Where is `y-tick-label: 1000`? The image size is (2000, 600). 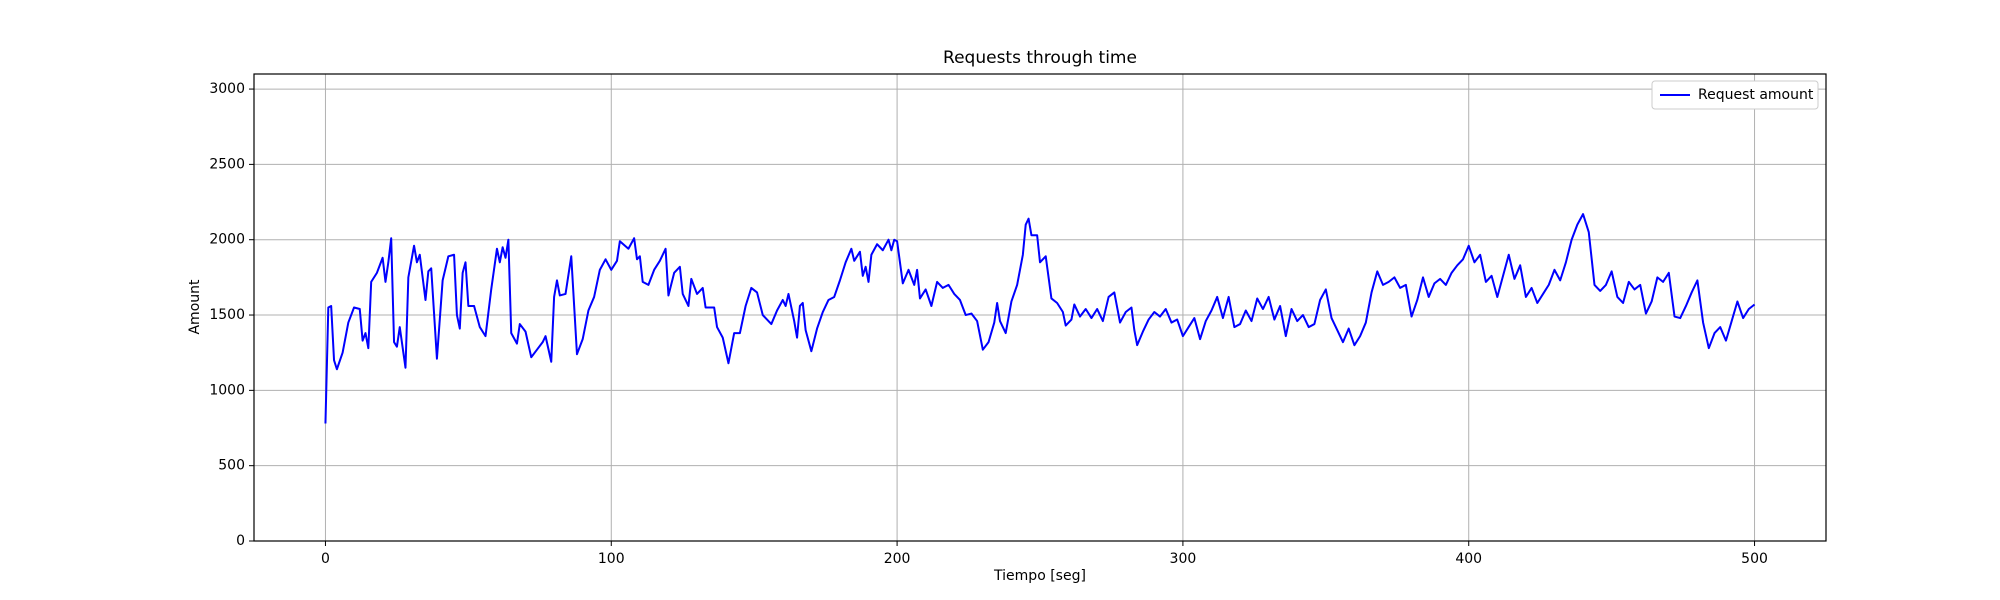
y-tick-label: 1000 is located at coordinates (227, 390).